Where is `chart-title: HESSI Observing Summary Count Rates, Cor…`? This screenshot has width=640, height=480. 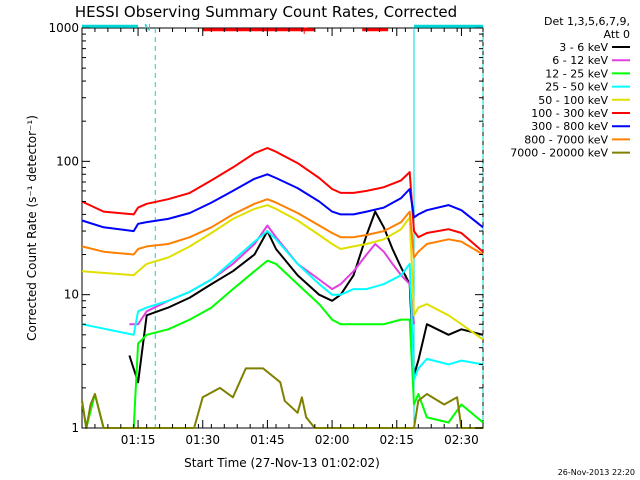 chart-title: HESSI Observing Summary Count Rates, Cor… is located at coordinates (266, 12).